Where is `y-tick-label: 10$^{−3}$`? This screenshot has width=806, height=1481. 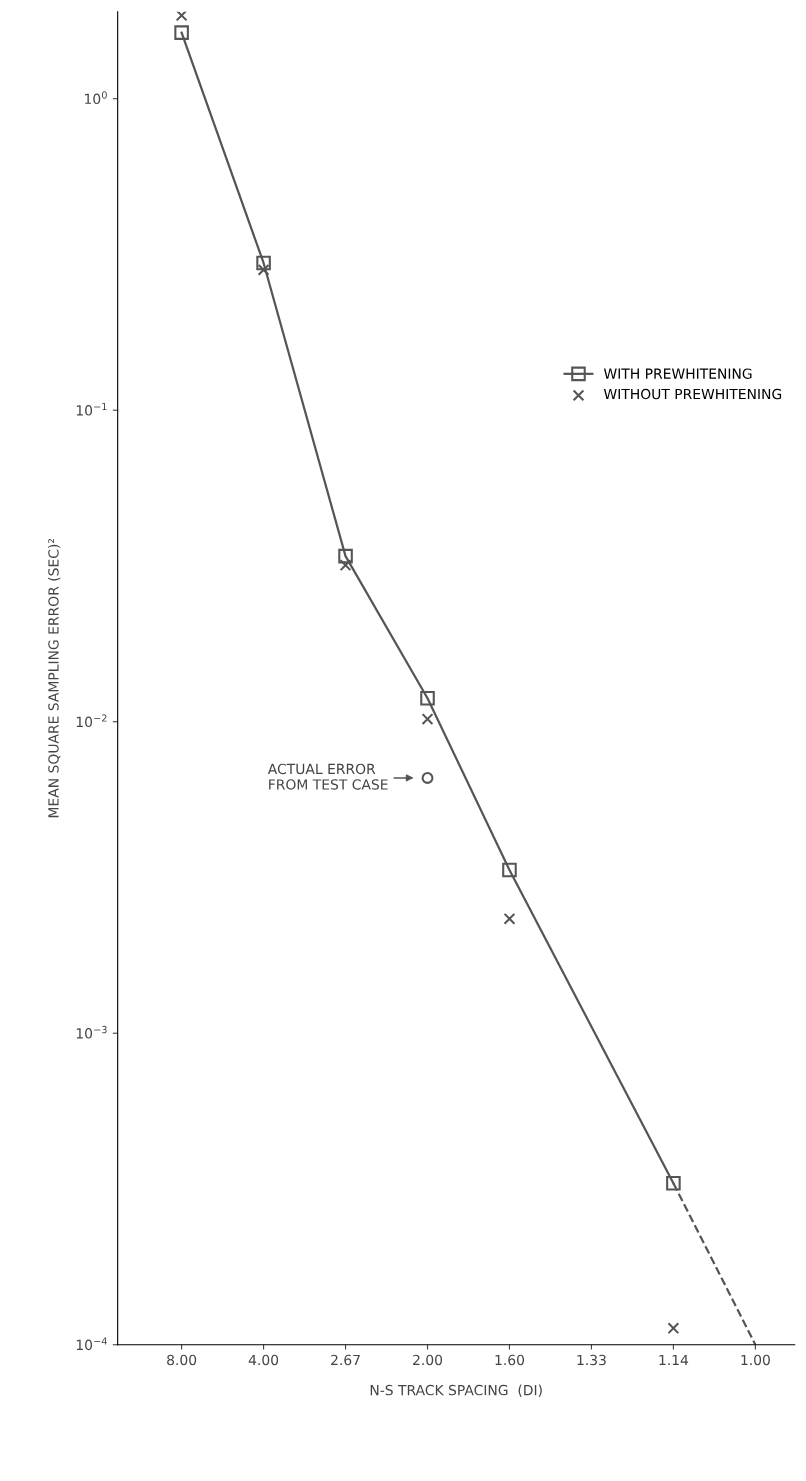 y-tick-label: 10$^{−3}$ is located at coordinates (91, 1032).